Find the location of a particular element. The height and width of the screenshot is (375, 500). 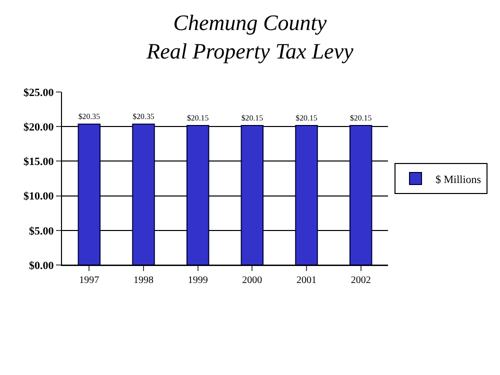

x-tick-label: 2000 is located at coordinates (252, 280).